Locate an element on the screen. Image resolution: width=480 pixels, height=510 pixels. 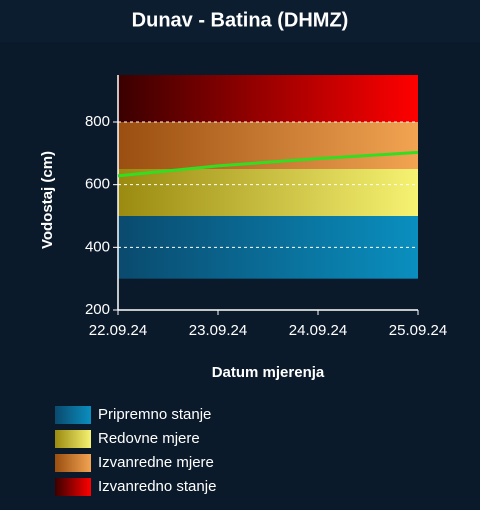
legend-label: Izvanredno stanje is located at coordinates (157, 486).